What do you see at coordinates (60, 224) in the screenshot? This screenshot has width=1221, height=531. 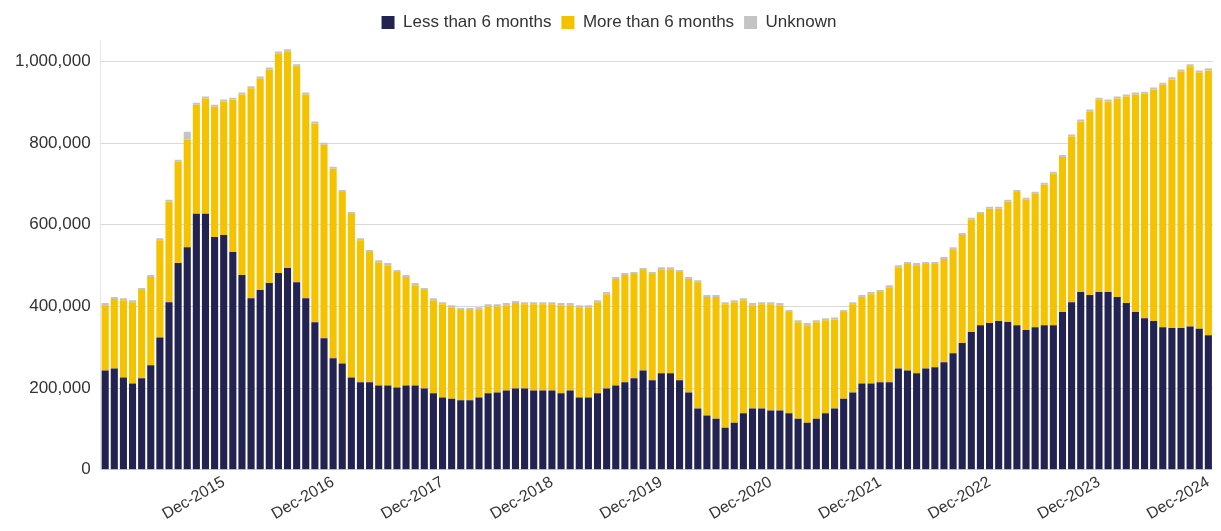 I see `y-tick-label: 600,000` at bounding box center [60, 224].